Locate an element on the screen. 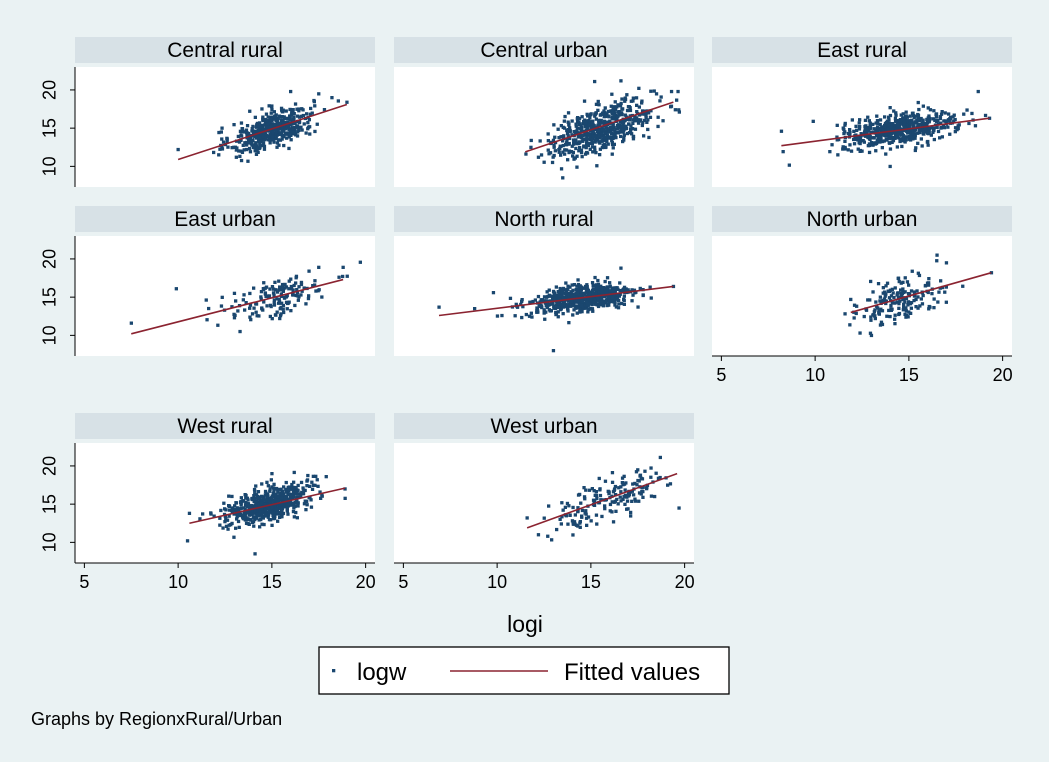 The width and height of the screenshot is (1049, 762). panel-title: North urban is located at coordinates (862, 219).